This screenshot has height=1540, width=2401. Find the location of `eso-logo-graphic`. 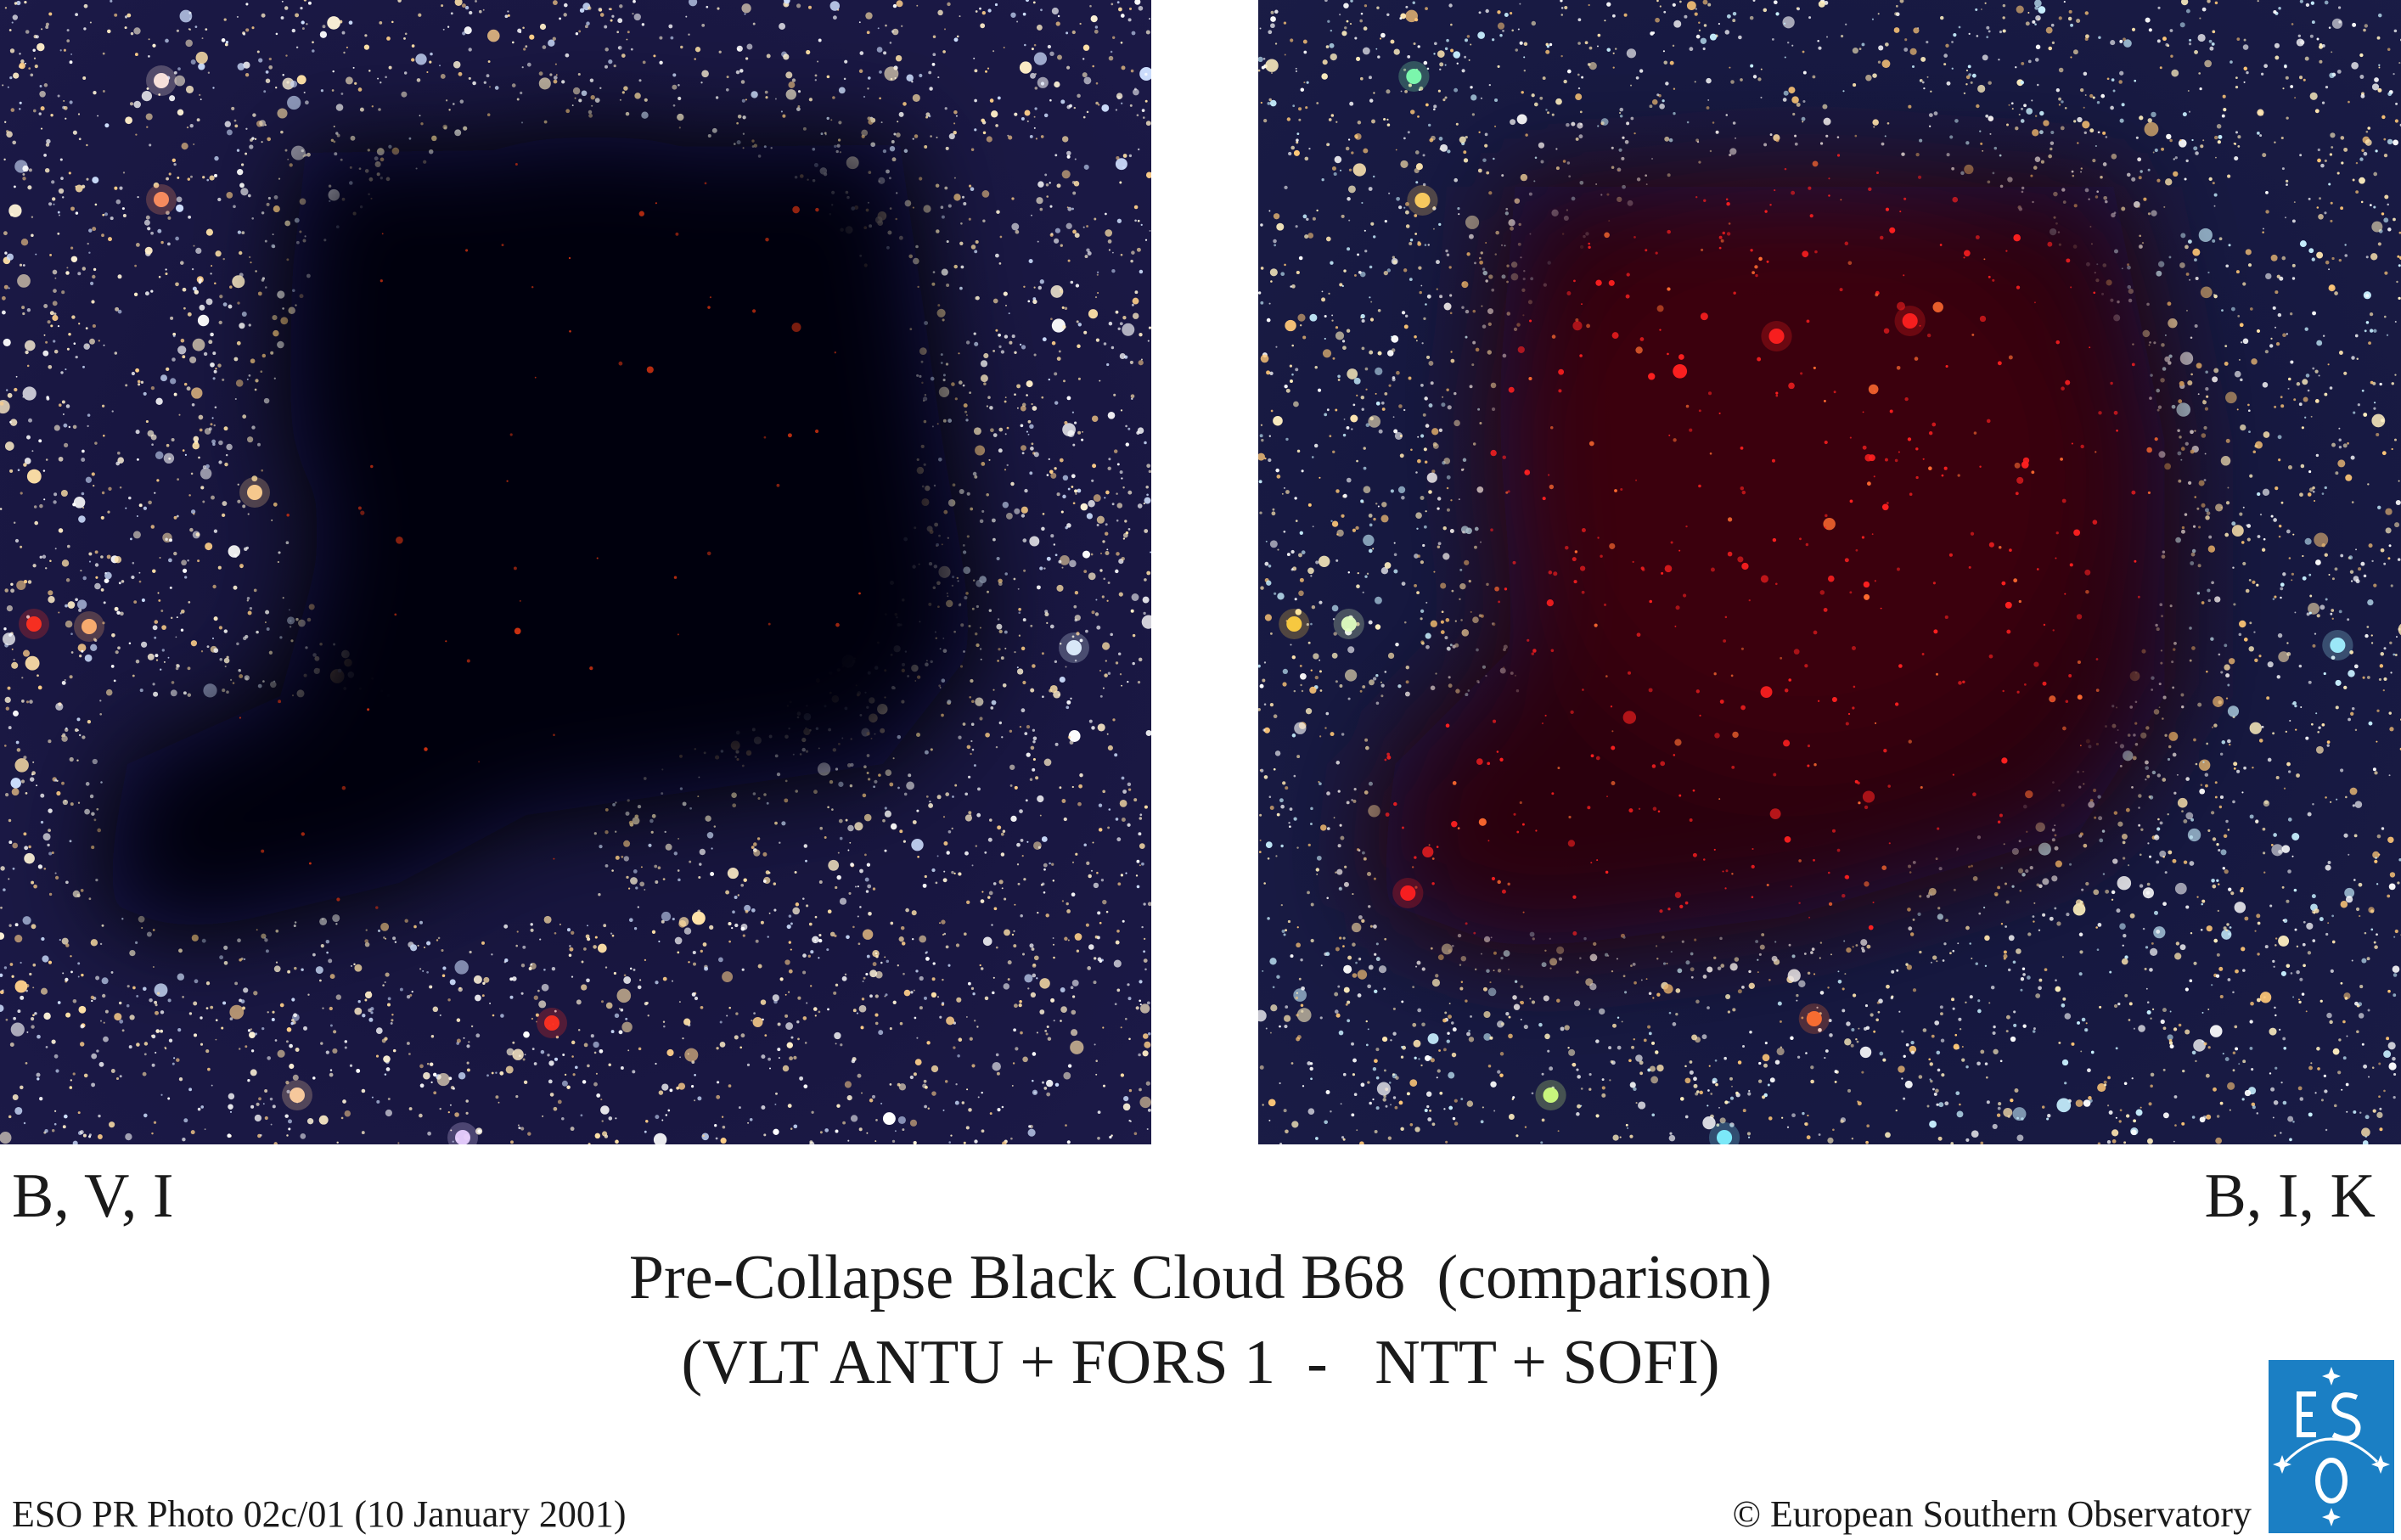

eso-logo-graphic is located at coordinates (2331, 1446).